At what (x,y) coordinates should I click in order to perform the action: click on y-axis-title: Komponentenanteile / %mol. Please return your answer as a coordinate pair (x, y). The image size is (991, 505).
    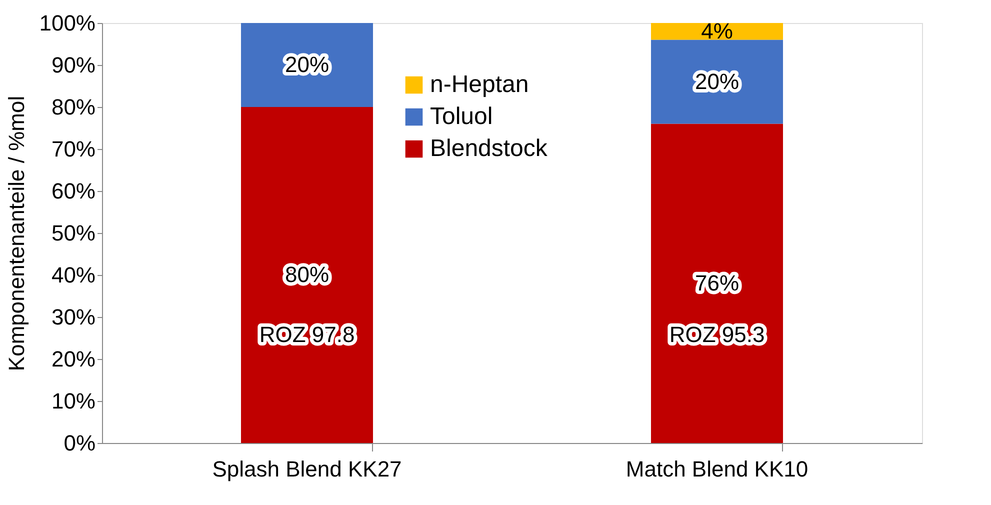
    Looking at the image, I should click on (17, 234).